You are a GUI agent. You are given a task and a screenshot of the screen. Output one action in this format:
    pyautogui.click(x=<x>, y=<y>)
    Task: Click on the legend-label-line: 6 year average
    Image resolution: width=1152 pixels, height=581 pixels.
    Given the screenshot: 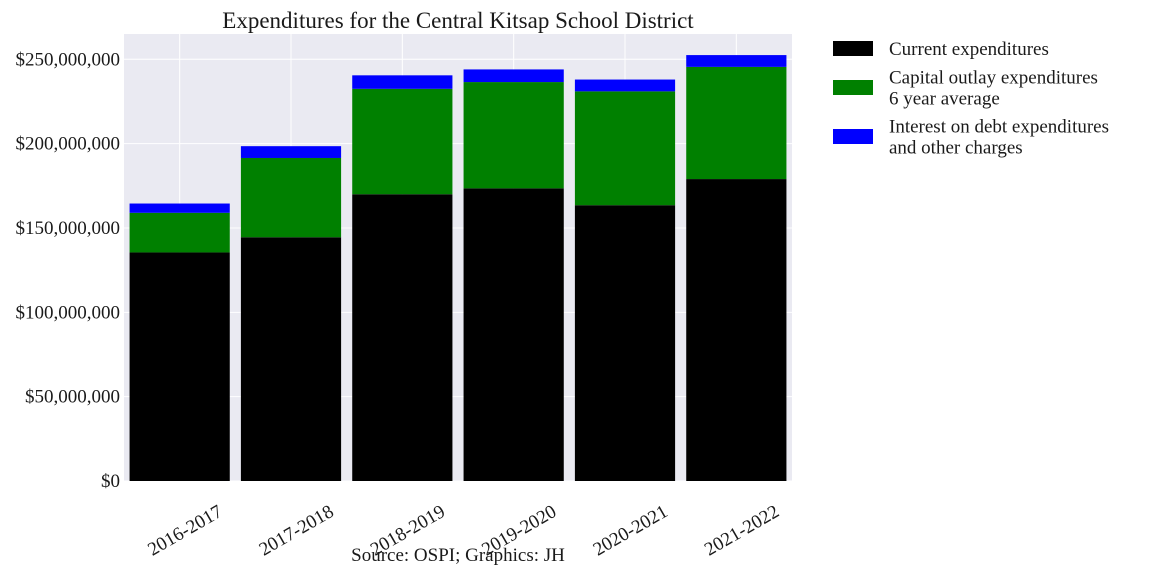 What is the action you would take?
    pyautogui.click(x=944, y=99)
    